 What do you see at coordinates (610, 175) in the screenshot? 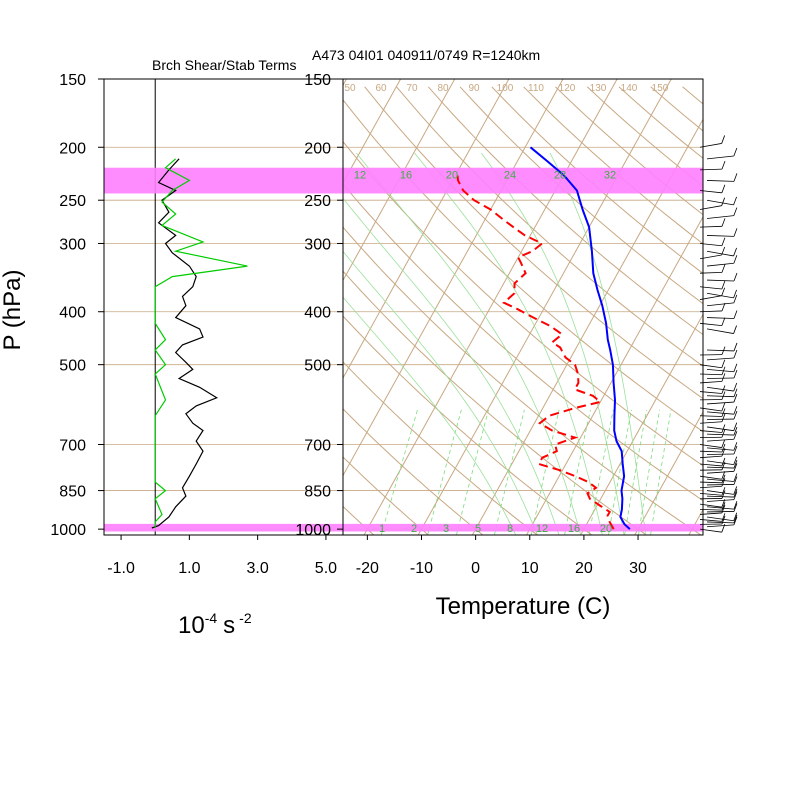
I see `moist-adiabat-label: 32` at bounding box center [610, 175].